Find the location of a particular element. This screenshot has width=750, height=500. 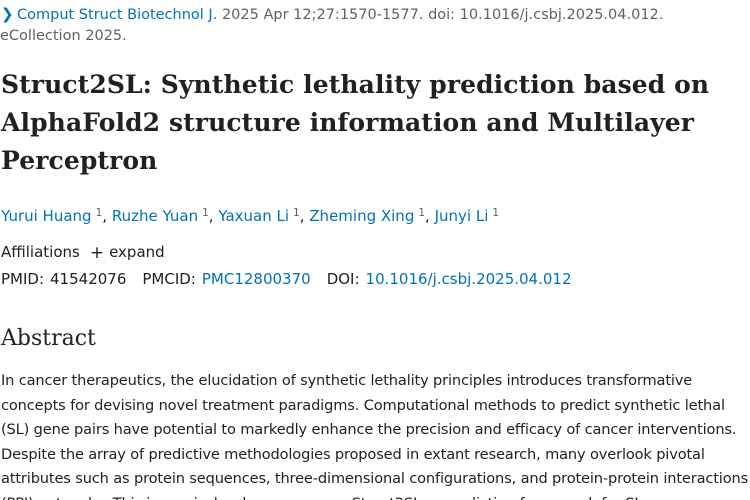

author-link: Zheming Xing is located at coordinates (362, 216).